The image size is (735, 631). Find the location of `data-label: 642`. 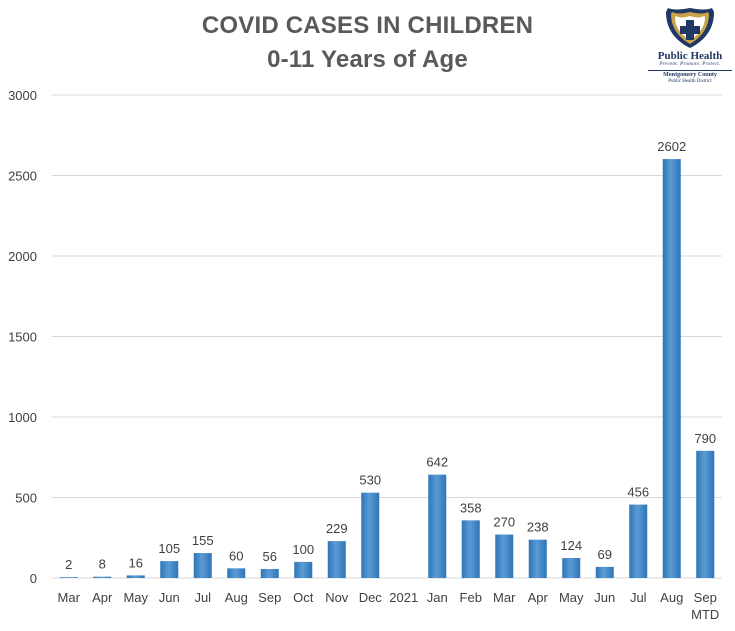

data-label: 642 is located at coordinates (437, 462).